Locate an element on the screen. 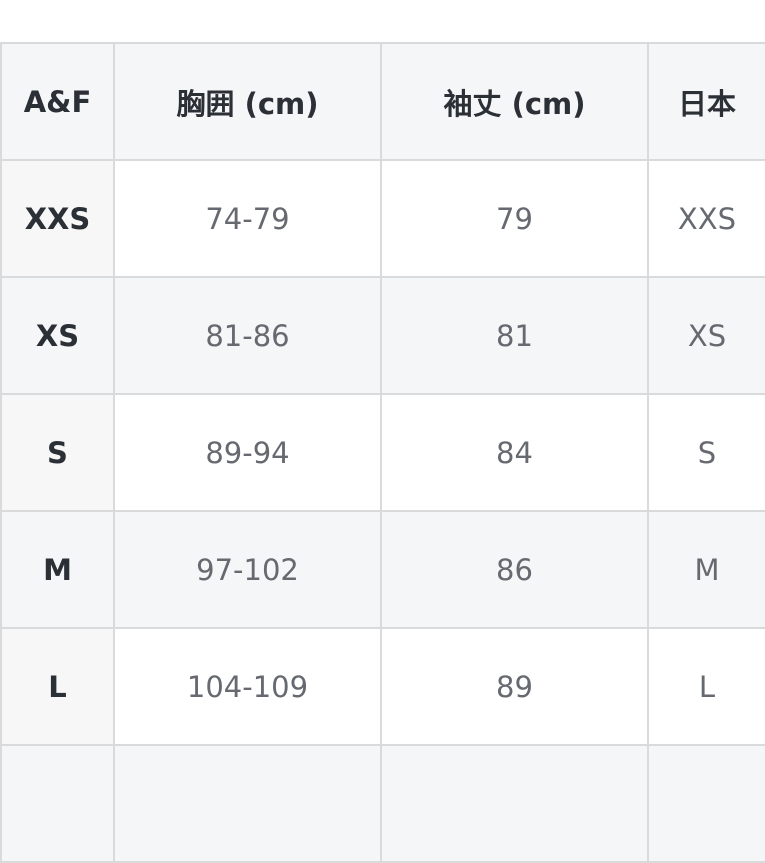 This screenshot has height=863, width=765. header-chest: 胸囲 (cm) is located at coordinates (247, 101).